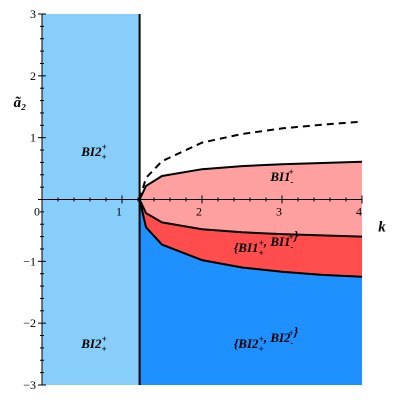  Describe the element at coordinates (37, 212) in the screenshot. I see `x-tick-label: 0` at that location.